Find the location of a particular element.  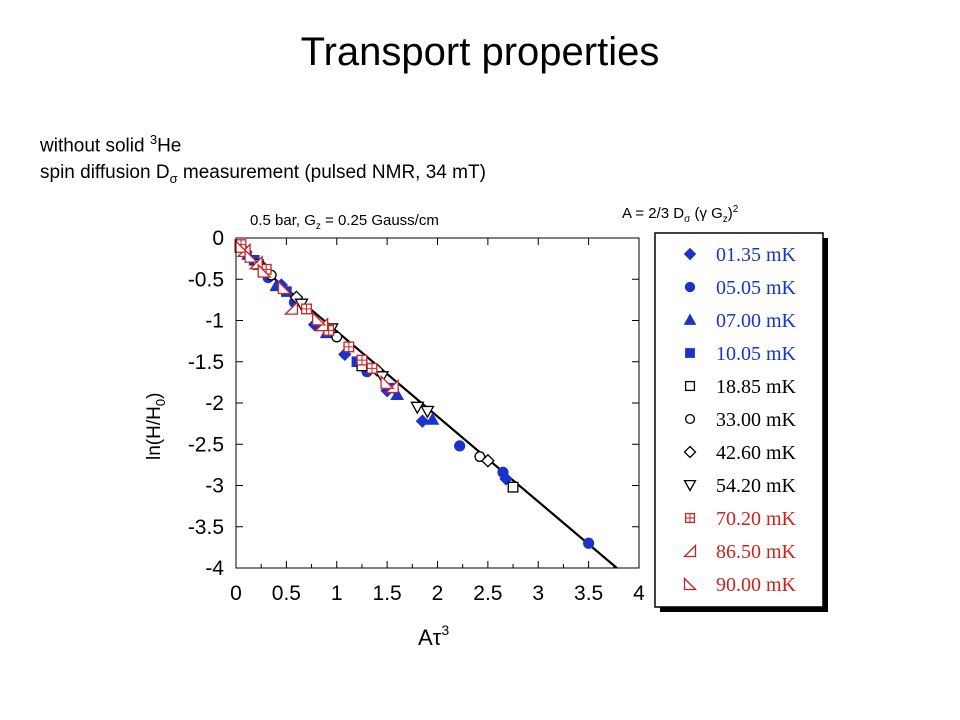

y-tick-label: -1 is located at coordinates (214, 321).